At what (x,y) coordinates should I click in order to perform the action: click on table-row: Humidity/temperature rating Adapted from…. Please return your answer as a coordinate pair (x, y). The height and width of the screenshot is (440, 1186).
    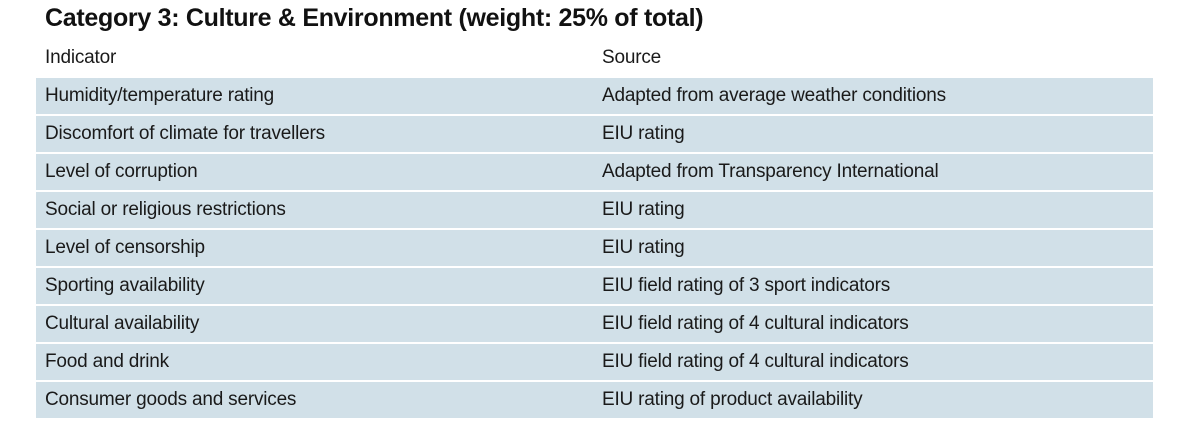
    Looking at the image, I should click on (594, 95).